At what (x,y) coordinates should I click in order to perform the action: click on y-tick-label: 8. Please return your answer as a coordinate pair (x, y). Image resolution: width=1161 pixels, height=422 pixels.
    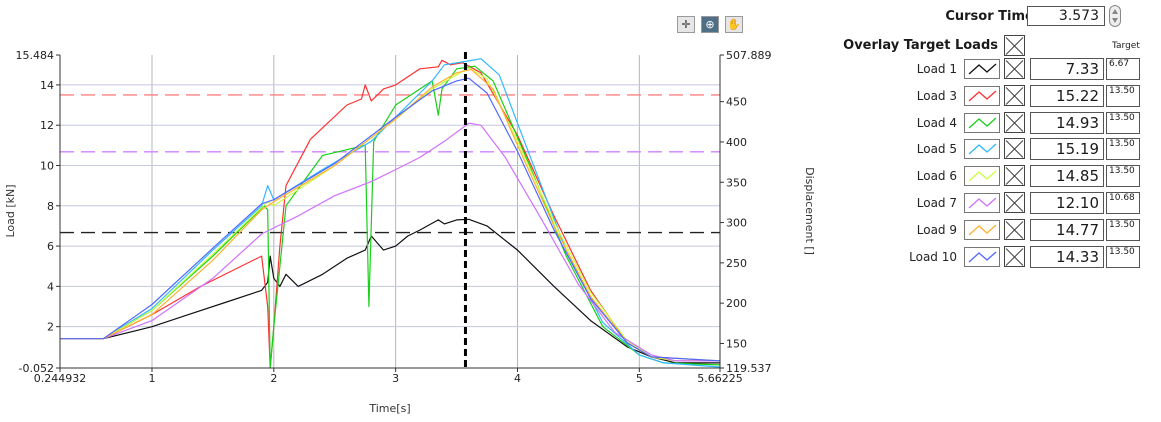
    Looking at the image, I should click on (50, 206).